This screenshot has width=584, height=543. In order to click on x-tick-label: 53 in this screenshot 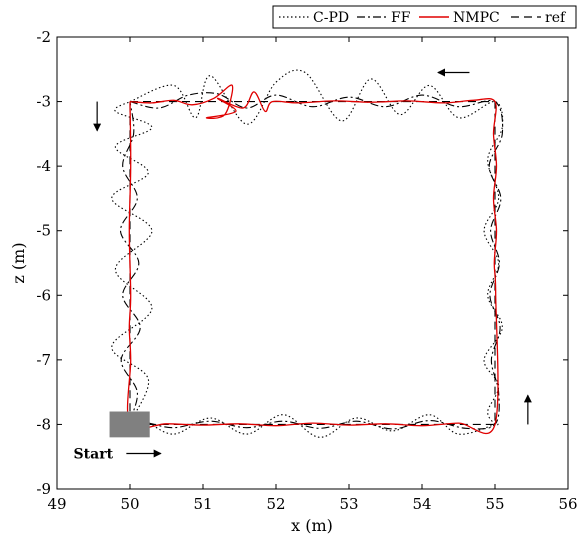, I will do `click(348, 504)`.